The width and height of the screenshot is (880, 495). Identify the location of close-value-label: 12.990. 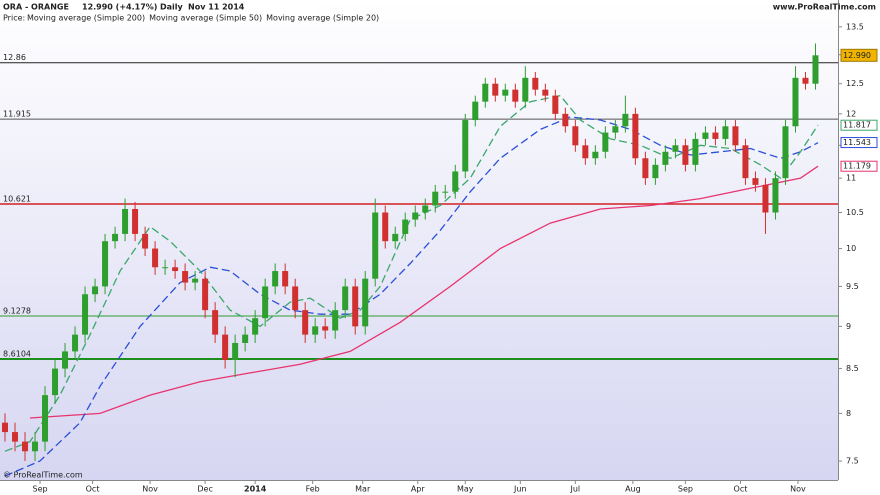
(857, 55).